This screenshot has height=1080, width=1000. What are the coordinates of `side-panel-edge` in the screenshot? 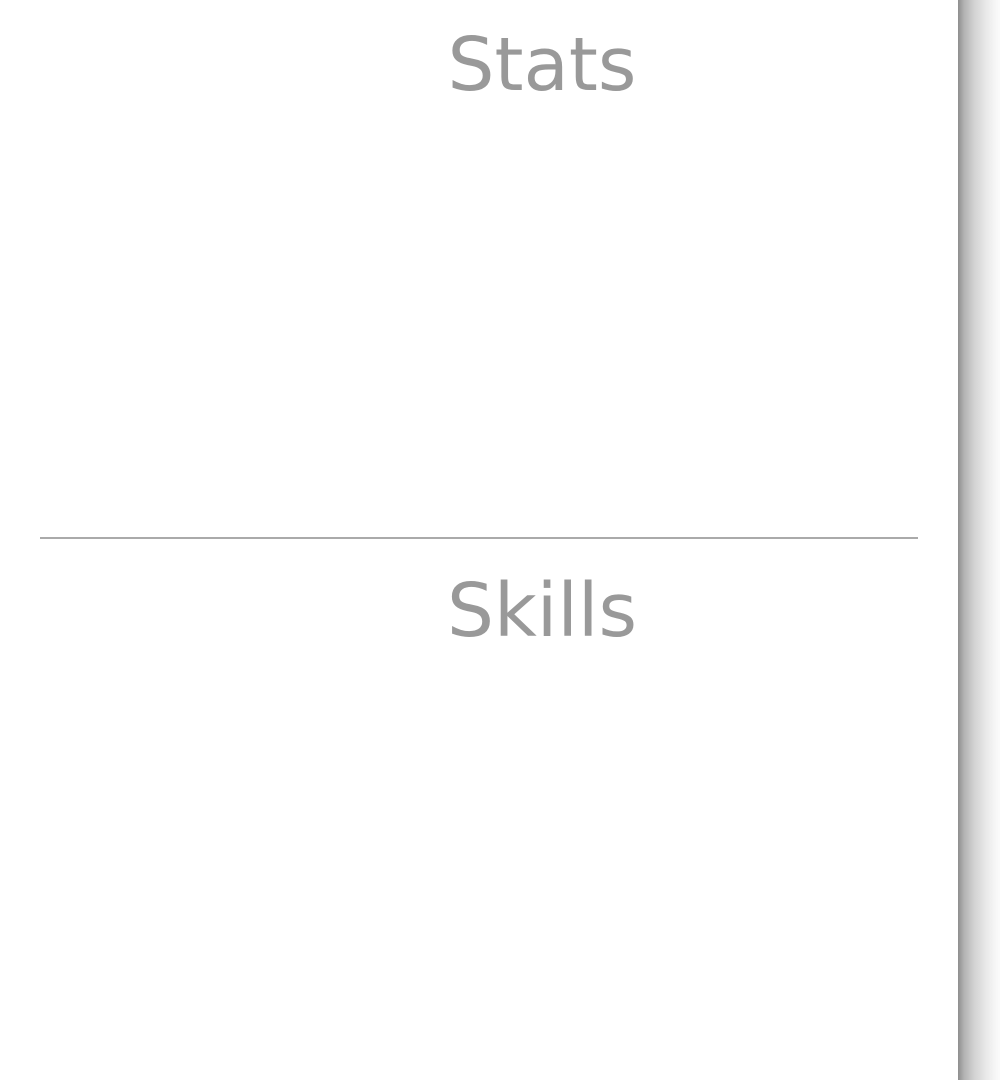 It's located at (979, 540).